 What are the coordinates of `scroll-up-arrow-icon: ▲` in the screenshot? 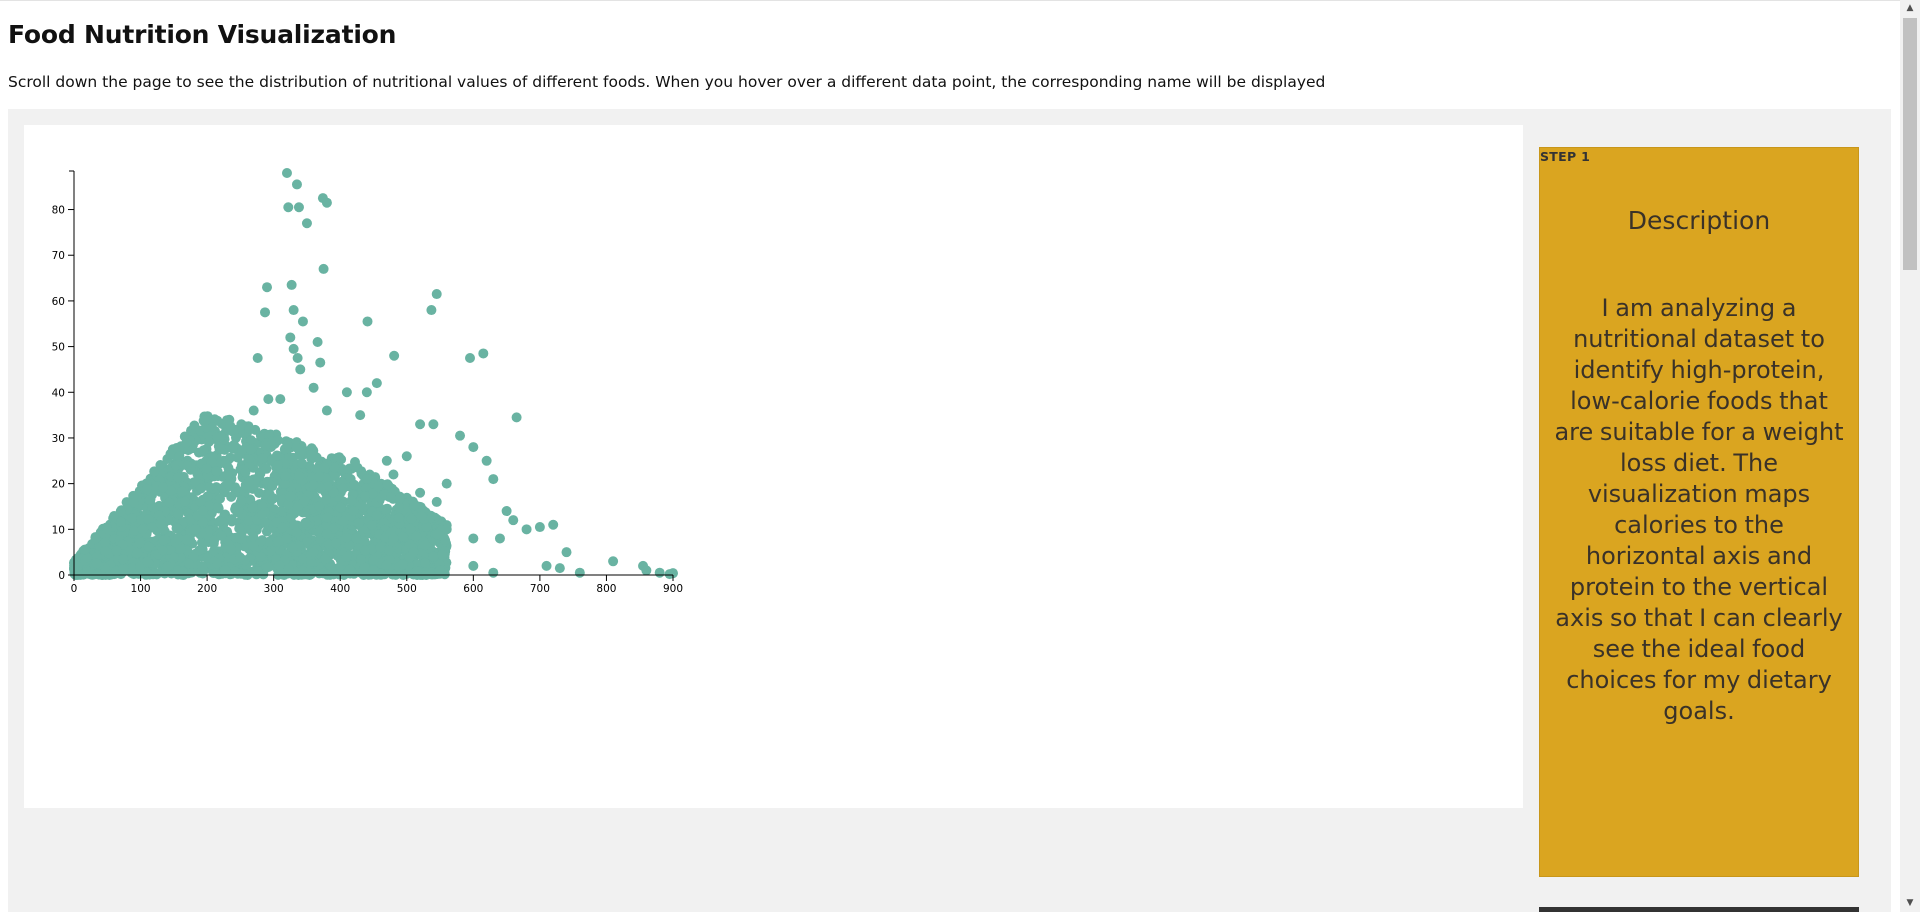 It's located at (1910, 8).